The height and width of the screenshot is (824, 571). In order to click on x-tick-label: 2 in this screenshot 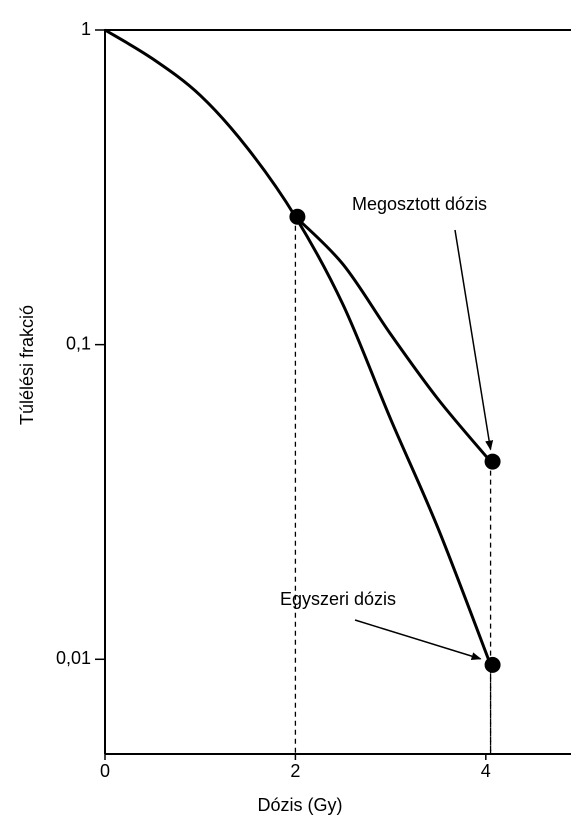, I will do `click(295, 771)`.